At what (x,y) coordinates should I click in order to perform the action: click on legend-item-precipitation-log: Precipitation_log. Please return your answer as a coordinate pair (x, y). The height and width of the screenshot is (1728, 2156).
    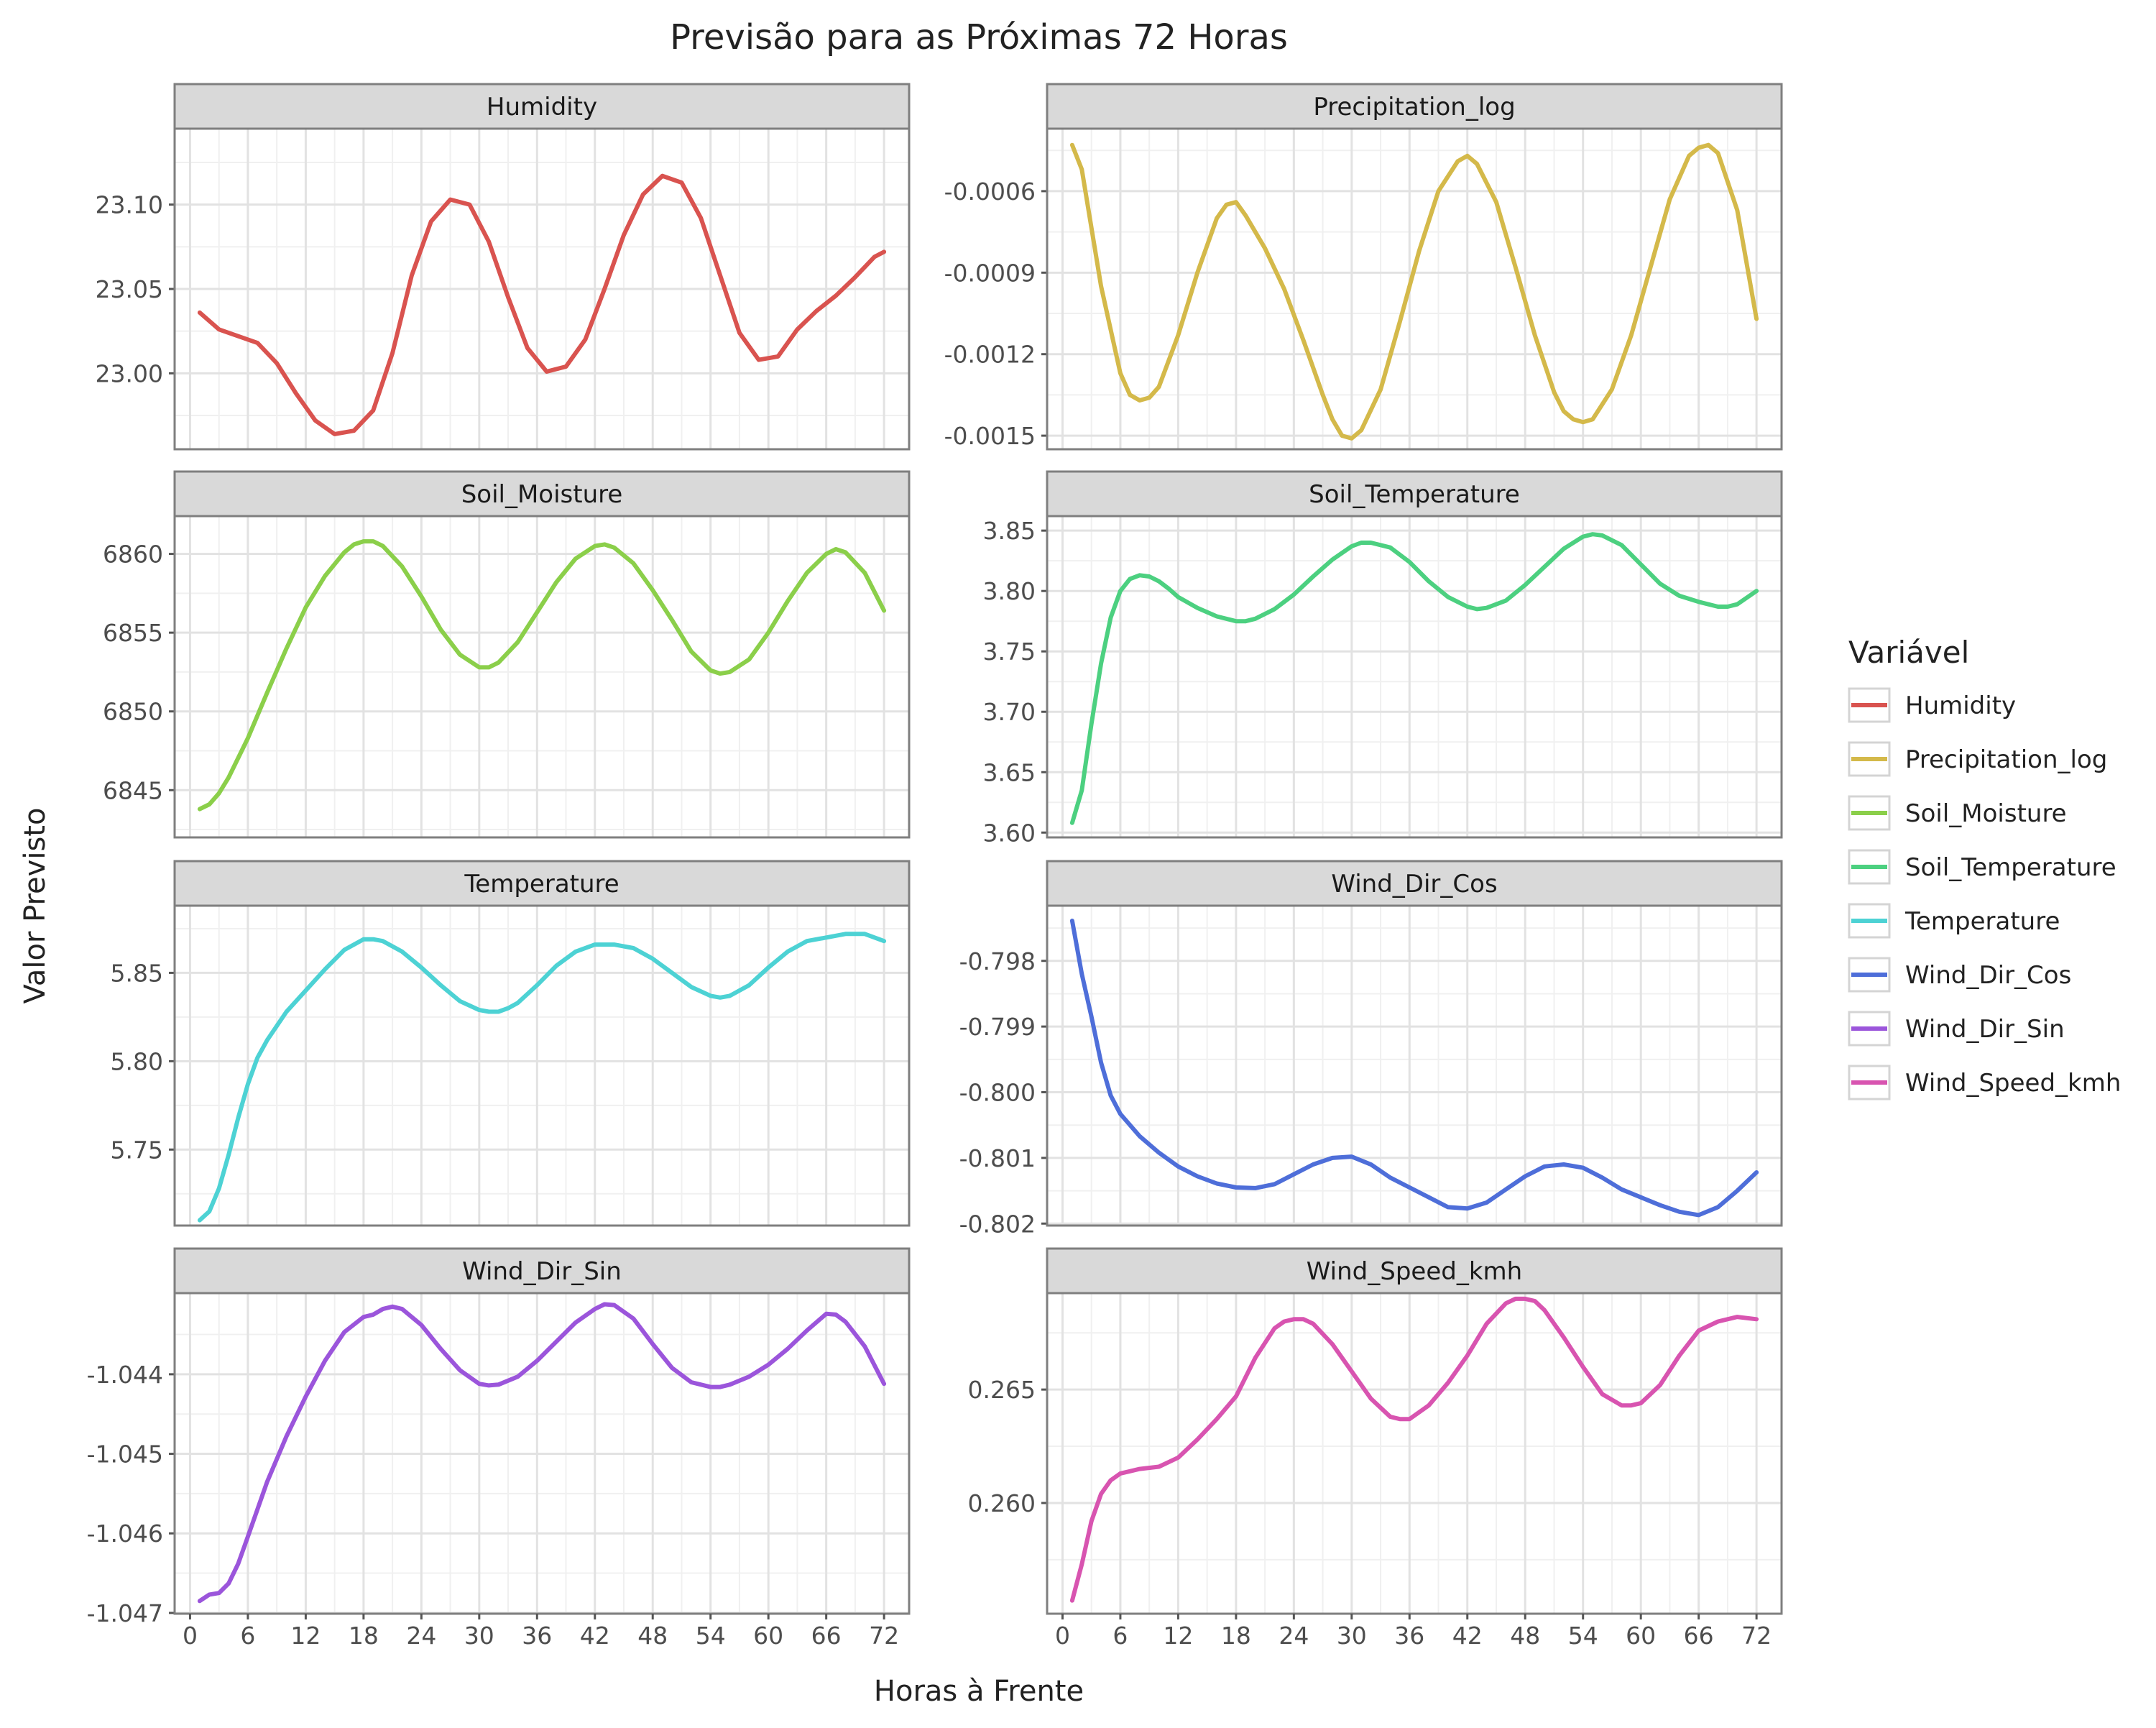
    Looking at the image, I should click on (1978, 759).